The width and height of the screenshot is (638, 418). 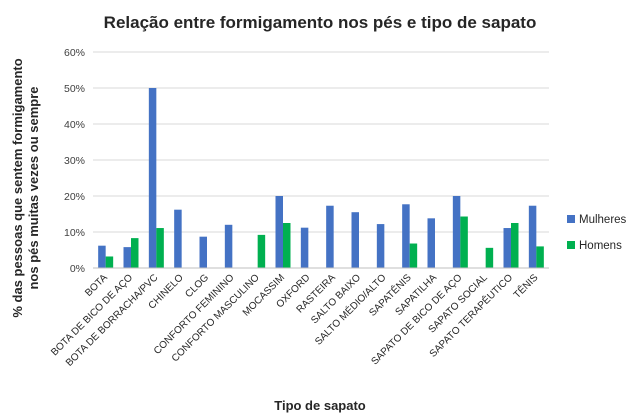 What do you see at coordinates (74, 89) in the screenshot?
I see `y-tick-label: 50%` at bounding box center [74, 89].